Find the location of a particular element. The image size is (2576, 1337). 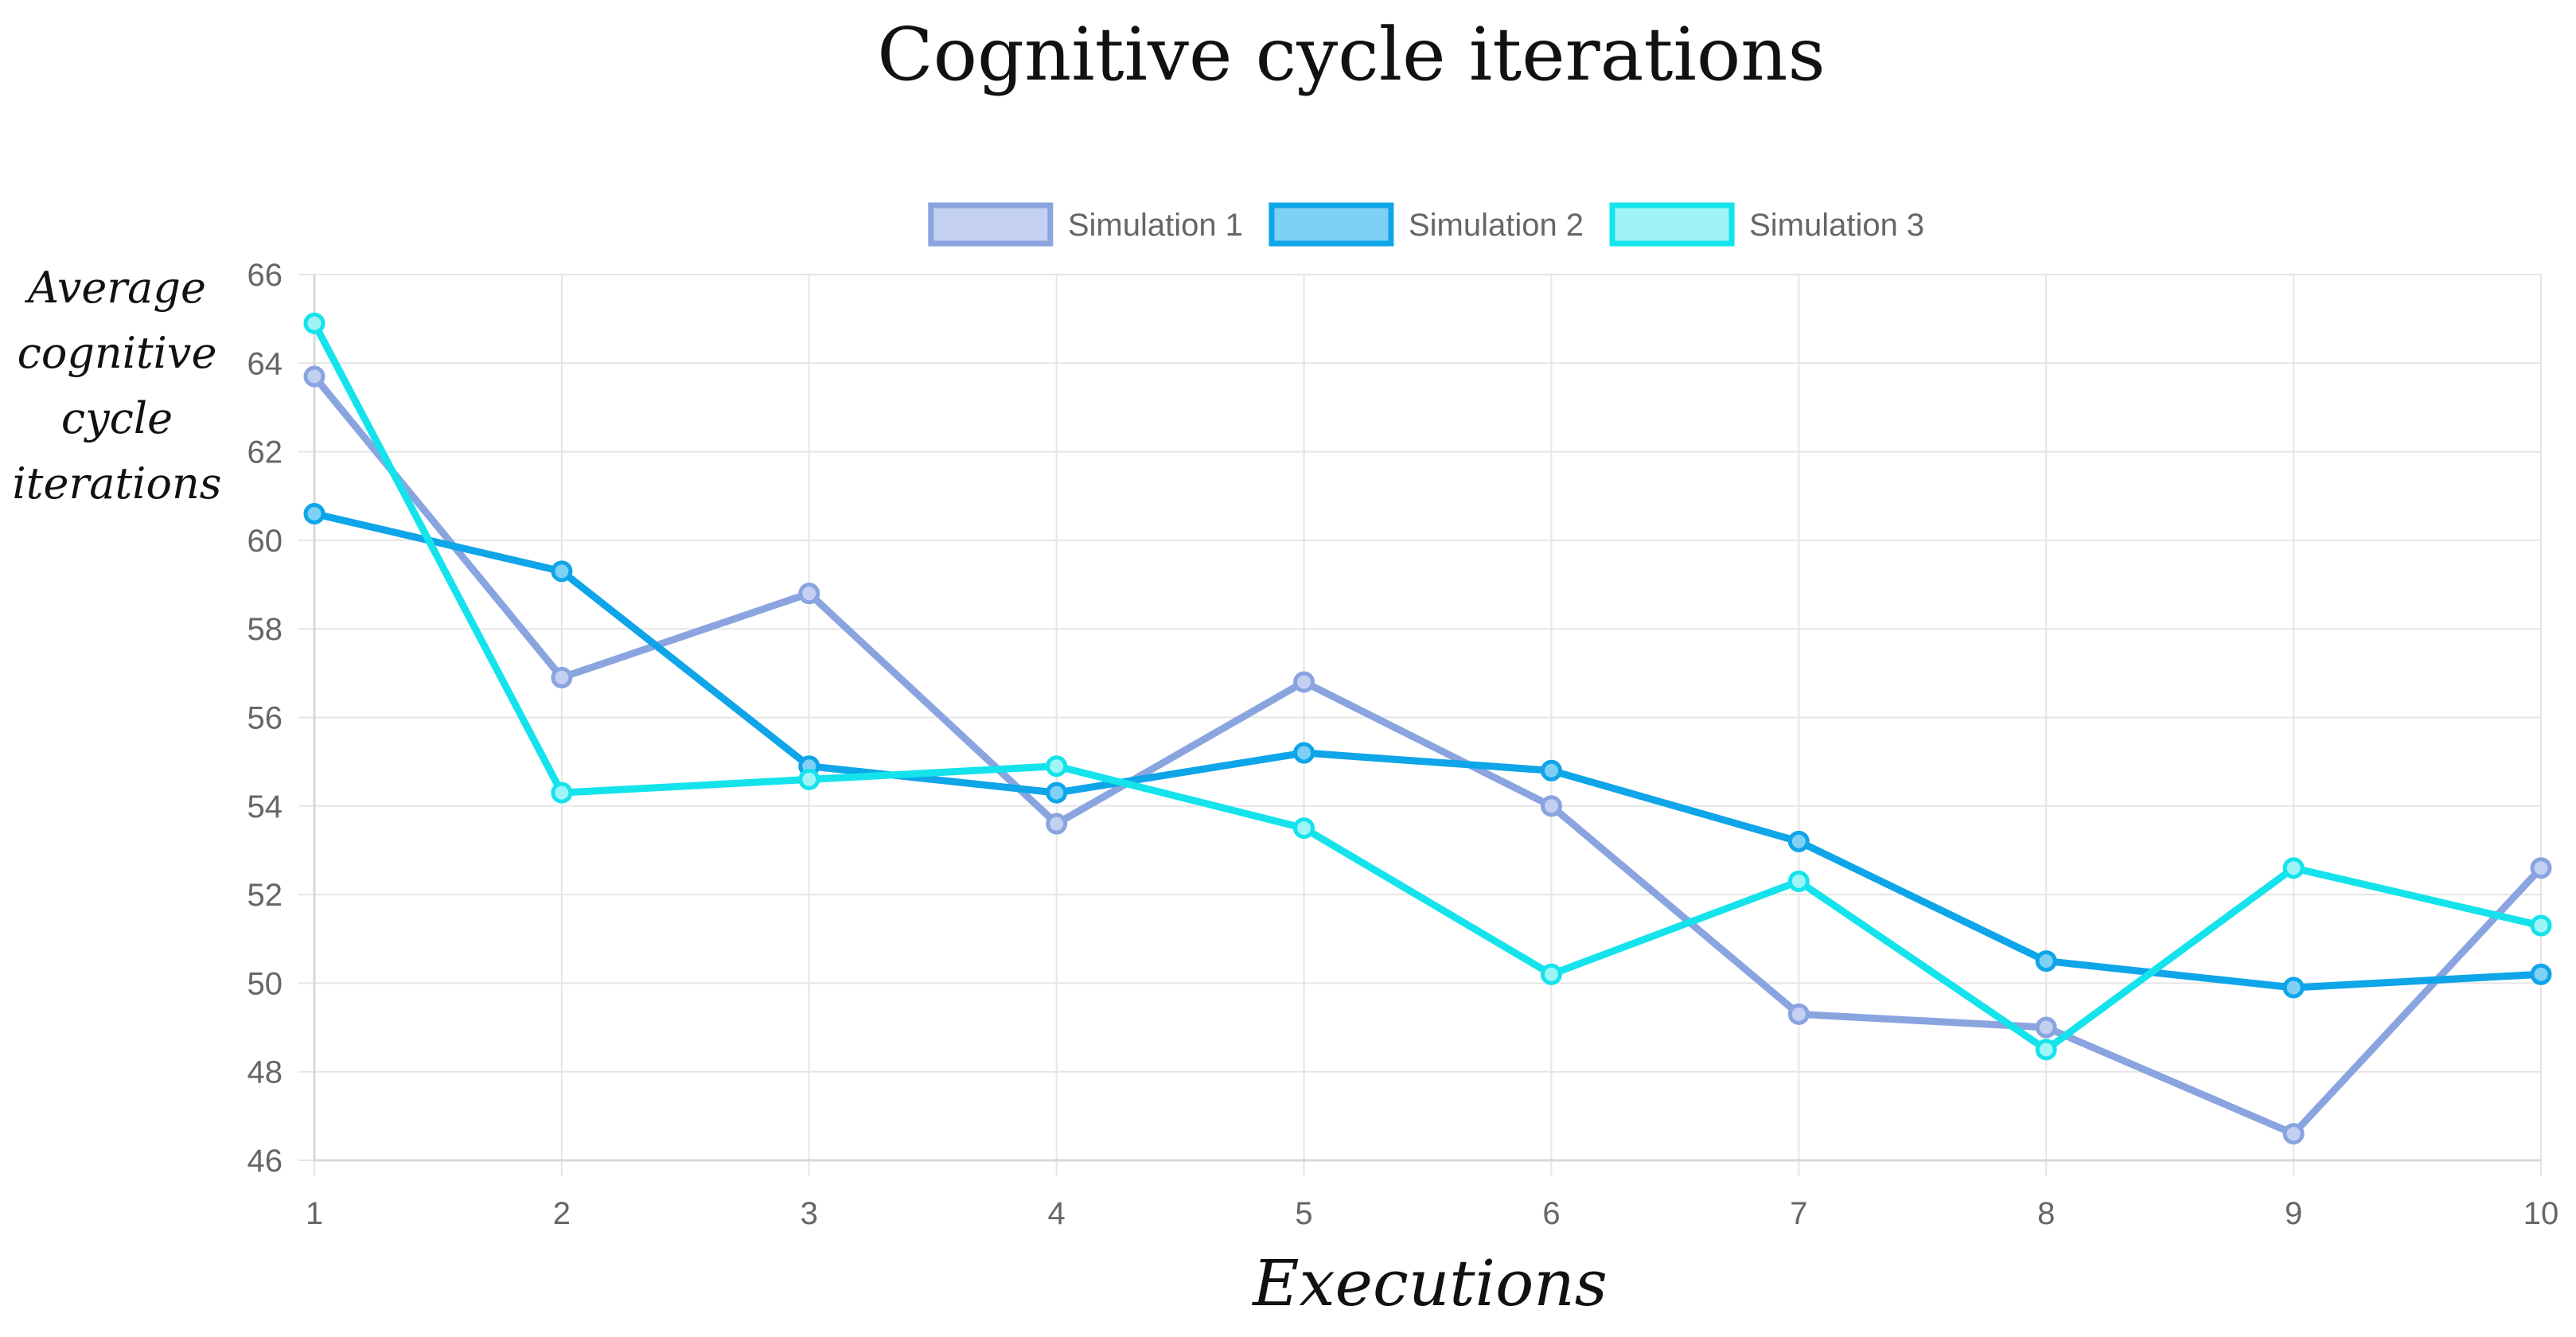

y-axis-label-line: iterations is located at coordinates (117, 483).